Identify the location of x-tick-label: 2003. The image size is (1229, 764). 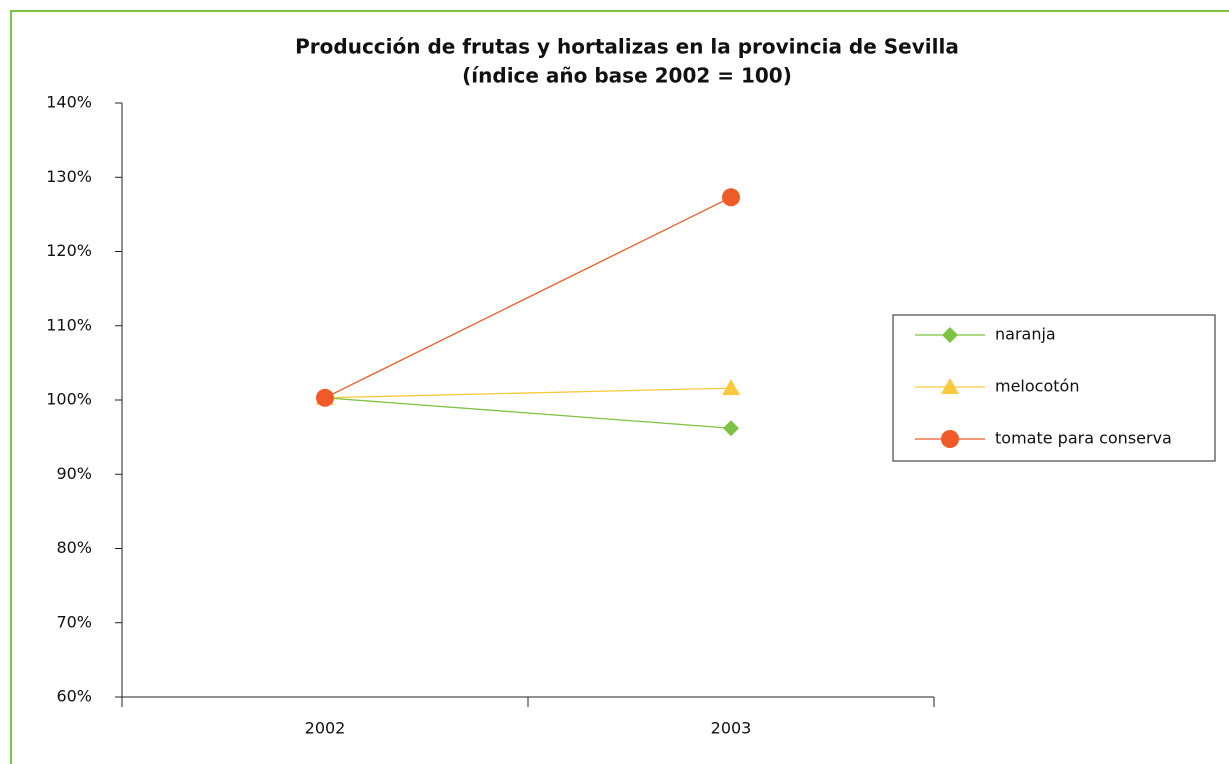
(731, 728).